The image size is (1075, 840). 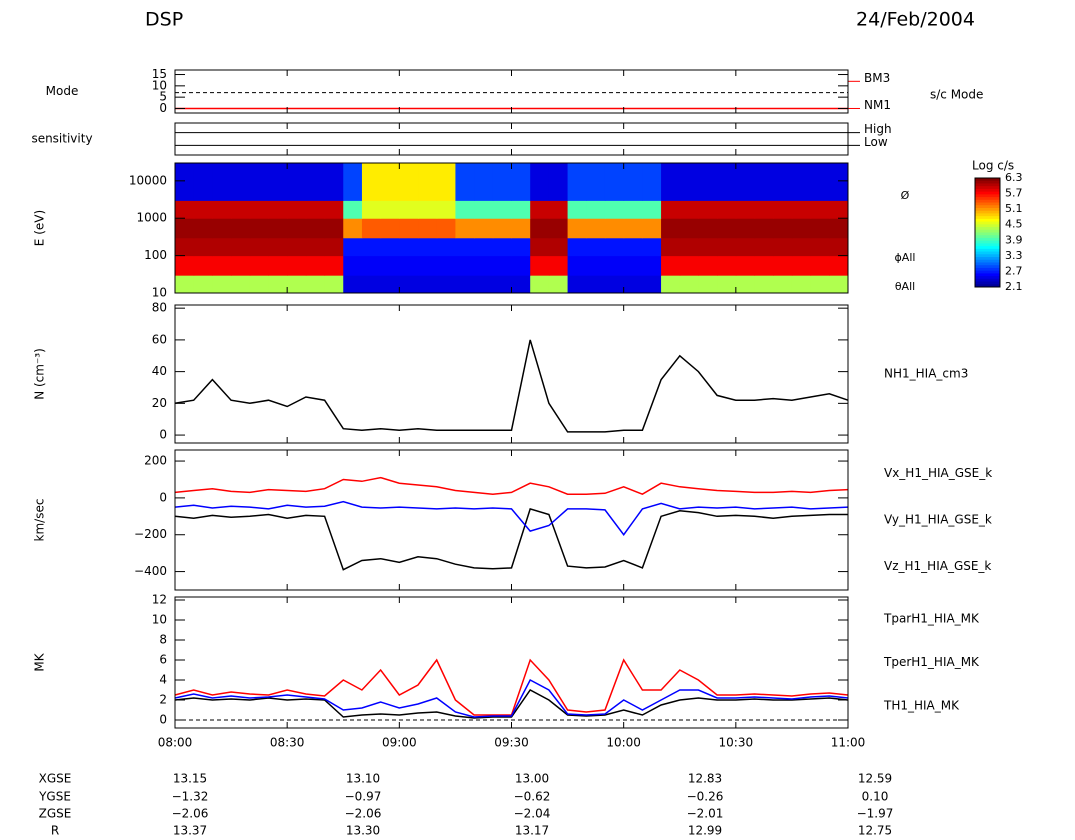 What do you see at coordinates (150, 534) in the screenshot?
I see `y-tick-label: −200` at bounding box center [150, 534].